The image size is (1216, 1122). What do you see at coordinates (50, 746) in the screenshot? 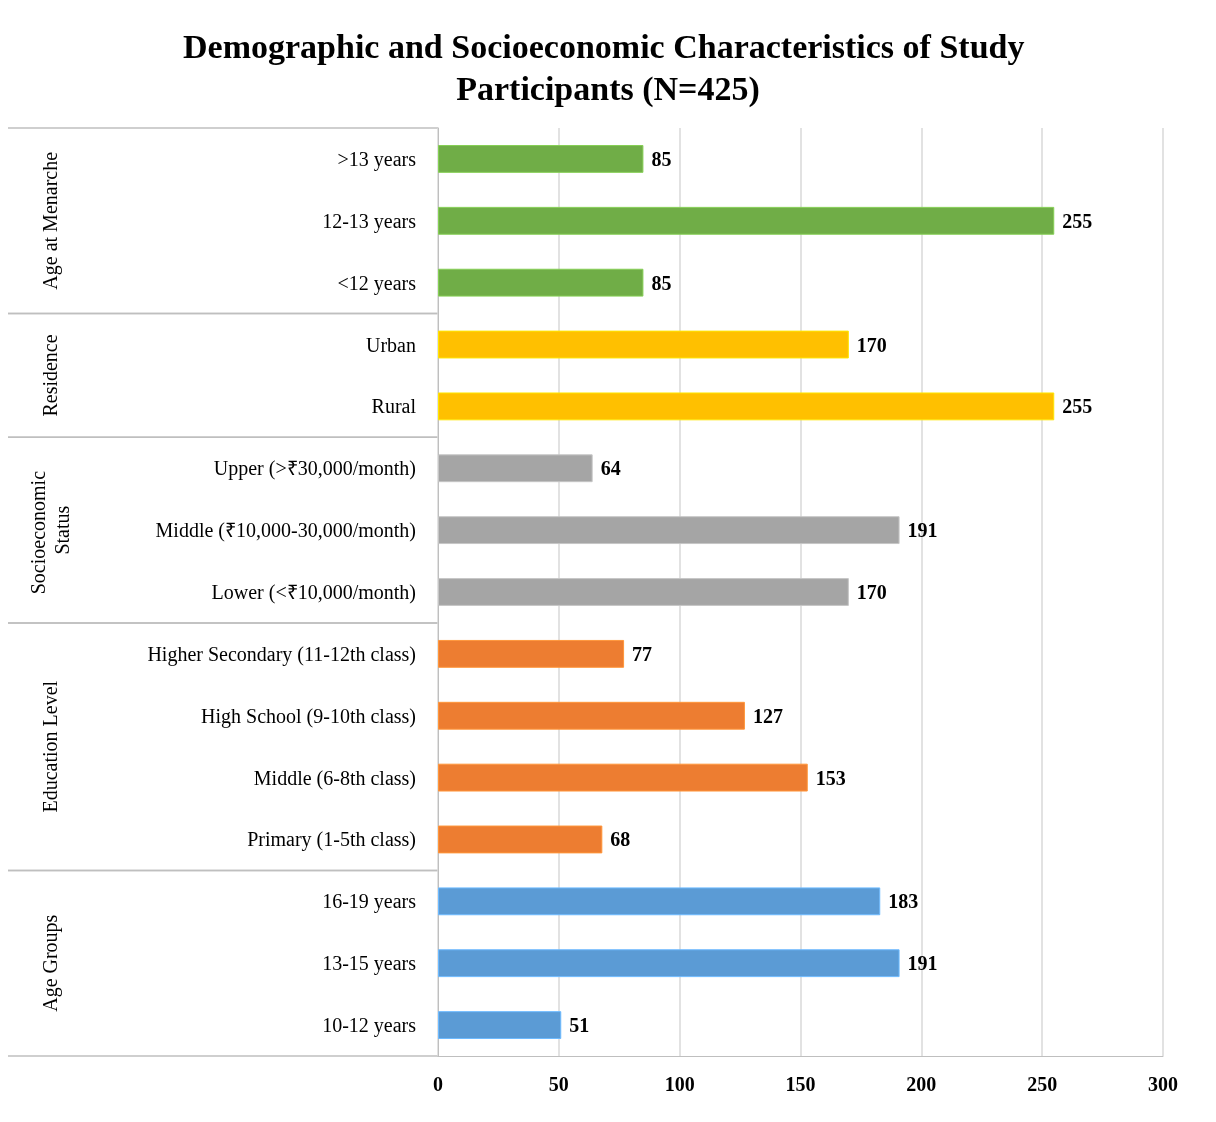
I see `text: Education Level` at bounding box center [50, 746].